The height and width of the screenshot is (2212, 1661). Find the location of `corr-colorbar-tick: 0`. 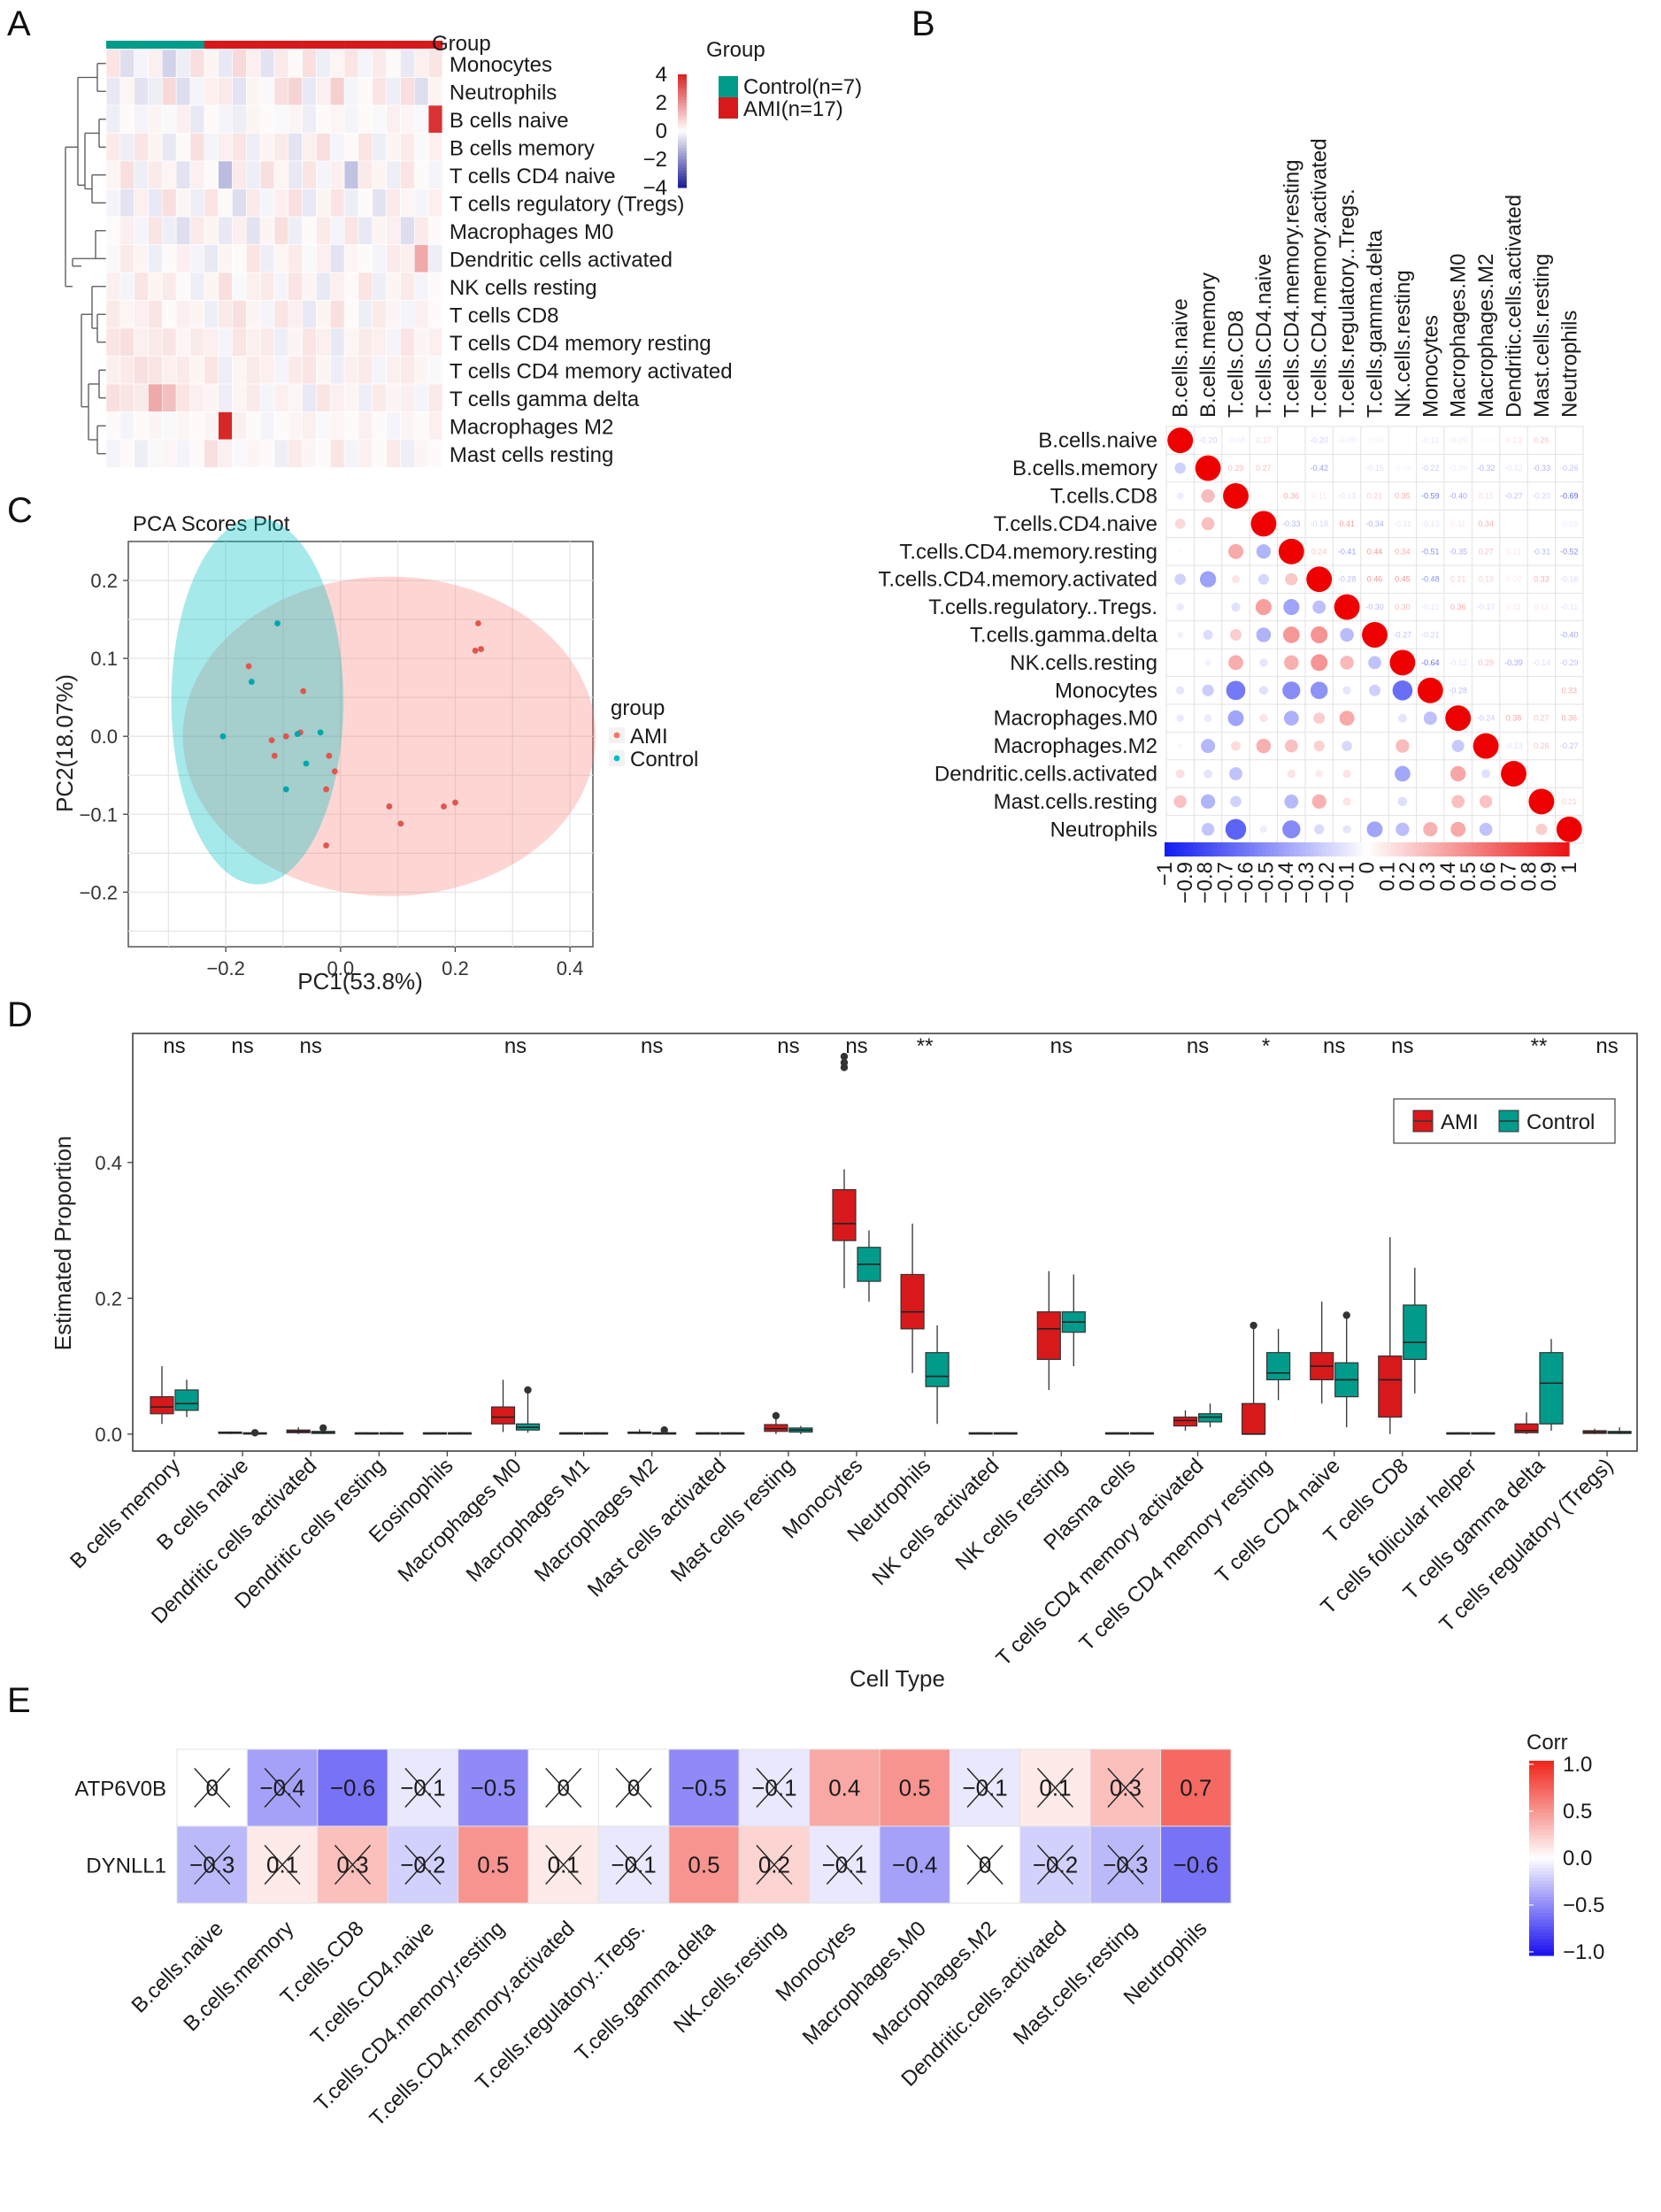

corr-colorbar-tick: 0 is located at coordinates (1368, 868).